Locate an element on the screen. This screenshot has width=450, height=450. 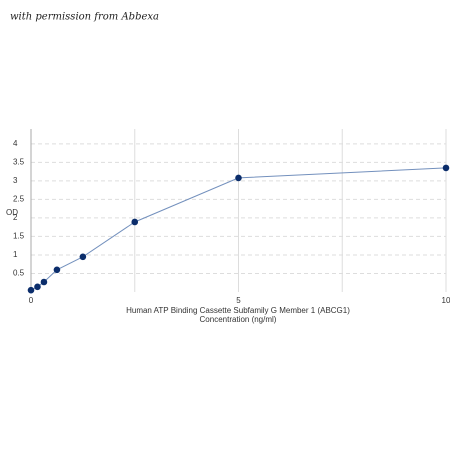
y-tick-label: 2 is located at coordinates (15, 217).